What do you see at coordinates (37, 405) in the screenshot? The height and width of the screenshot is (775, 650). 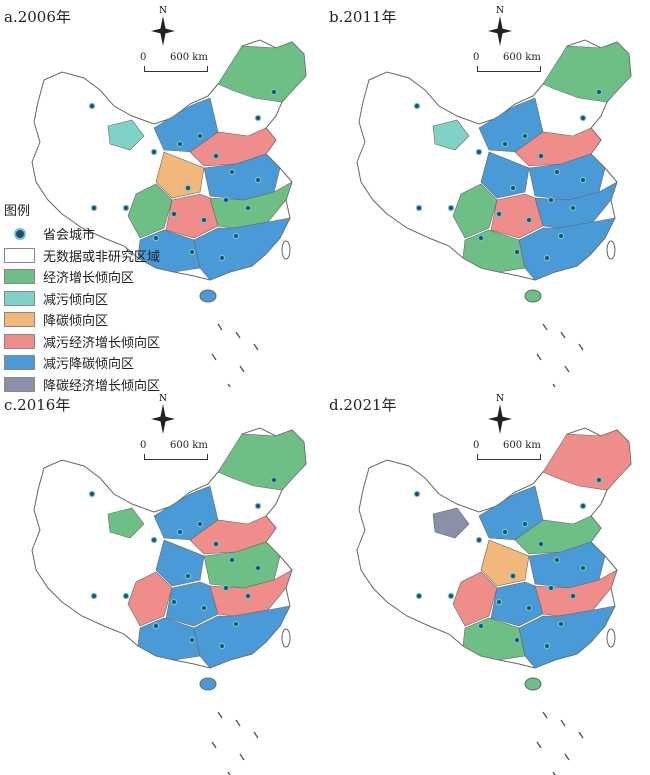 I see `panel-title: c.2016年` at bounding box center [37, 405].